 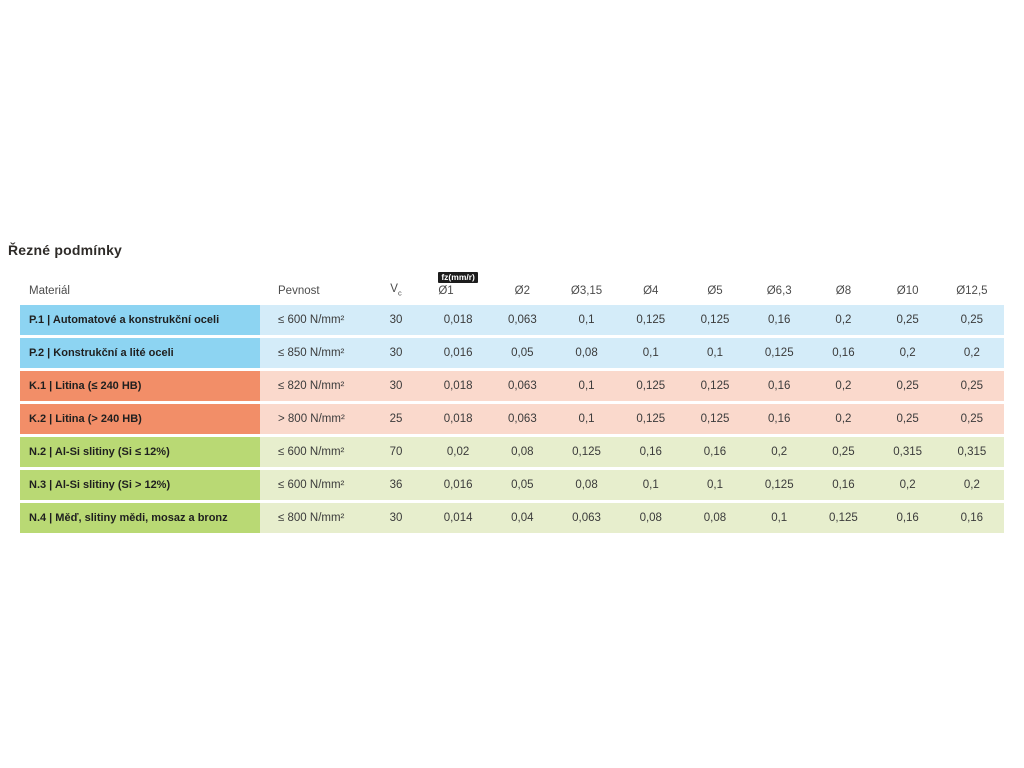 What do you see at coordinates (396, 485) in the screenshot?
I see `vc-cell: 36` at bounding box center [396, 485].